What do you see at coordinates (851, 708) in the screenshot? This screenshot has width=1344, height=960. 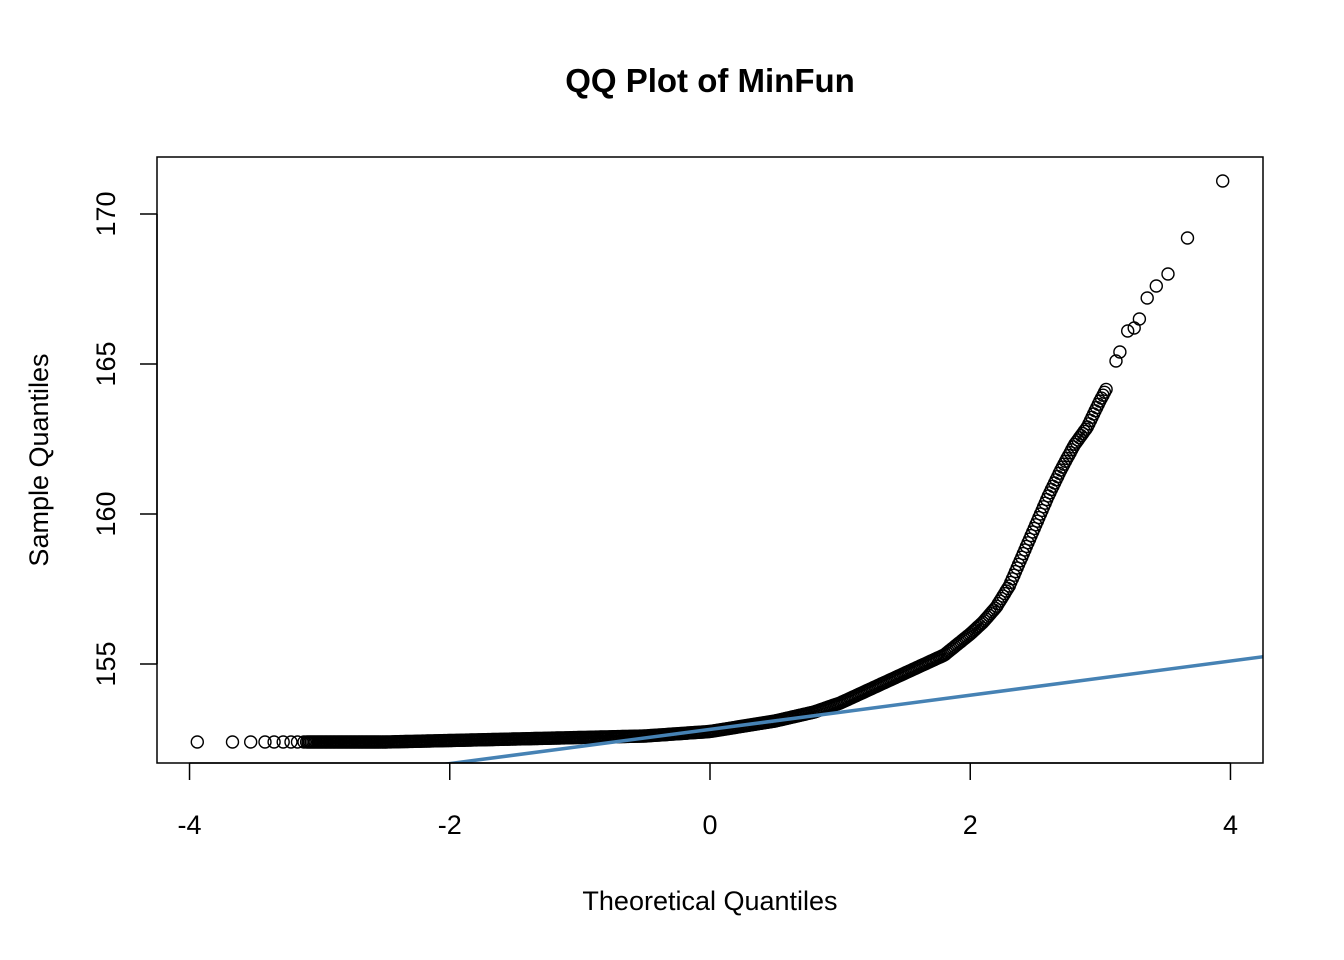 I see `reference-line` at bounding box center [851, 708].